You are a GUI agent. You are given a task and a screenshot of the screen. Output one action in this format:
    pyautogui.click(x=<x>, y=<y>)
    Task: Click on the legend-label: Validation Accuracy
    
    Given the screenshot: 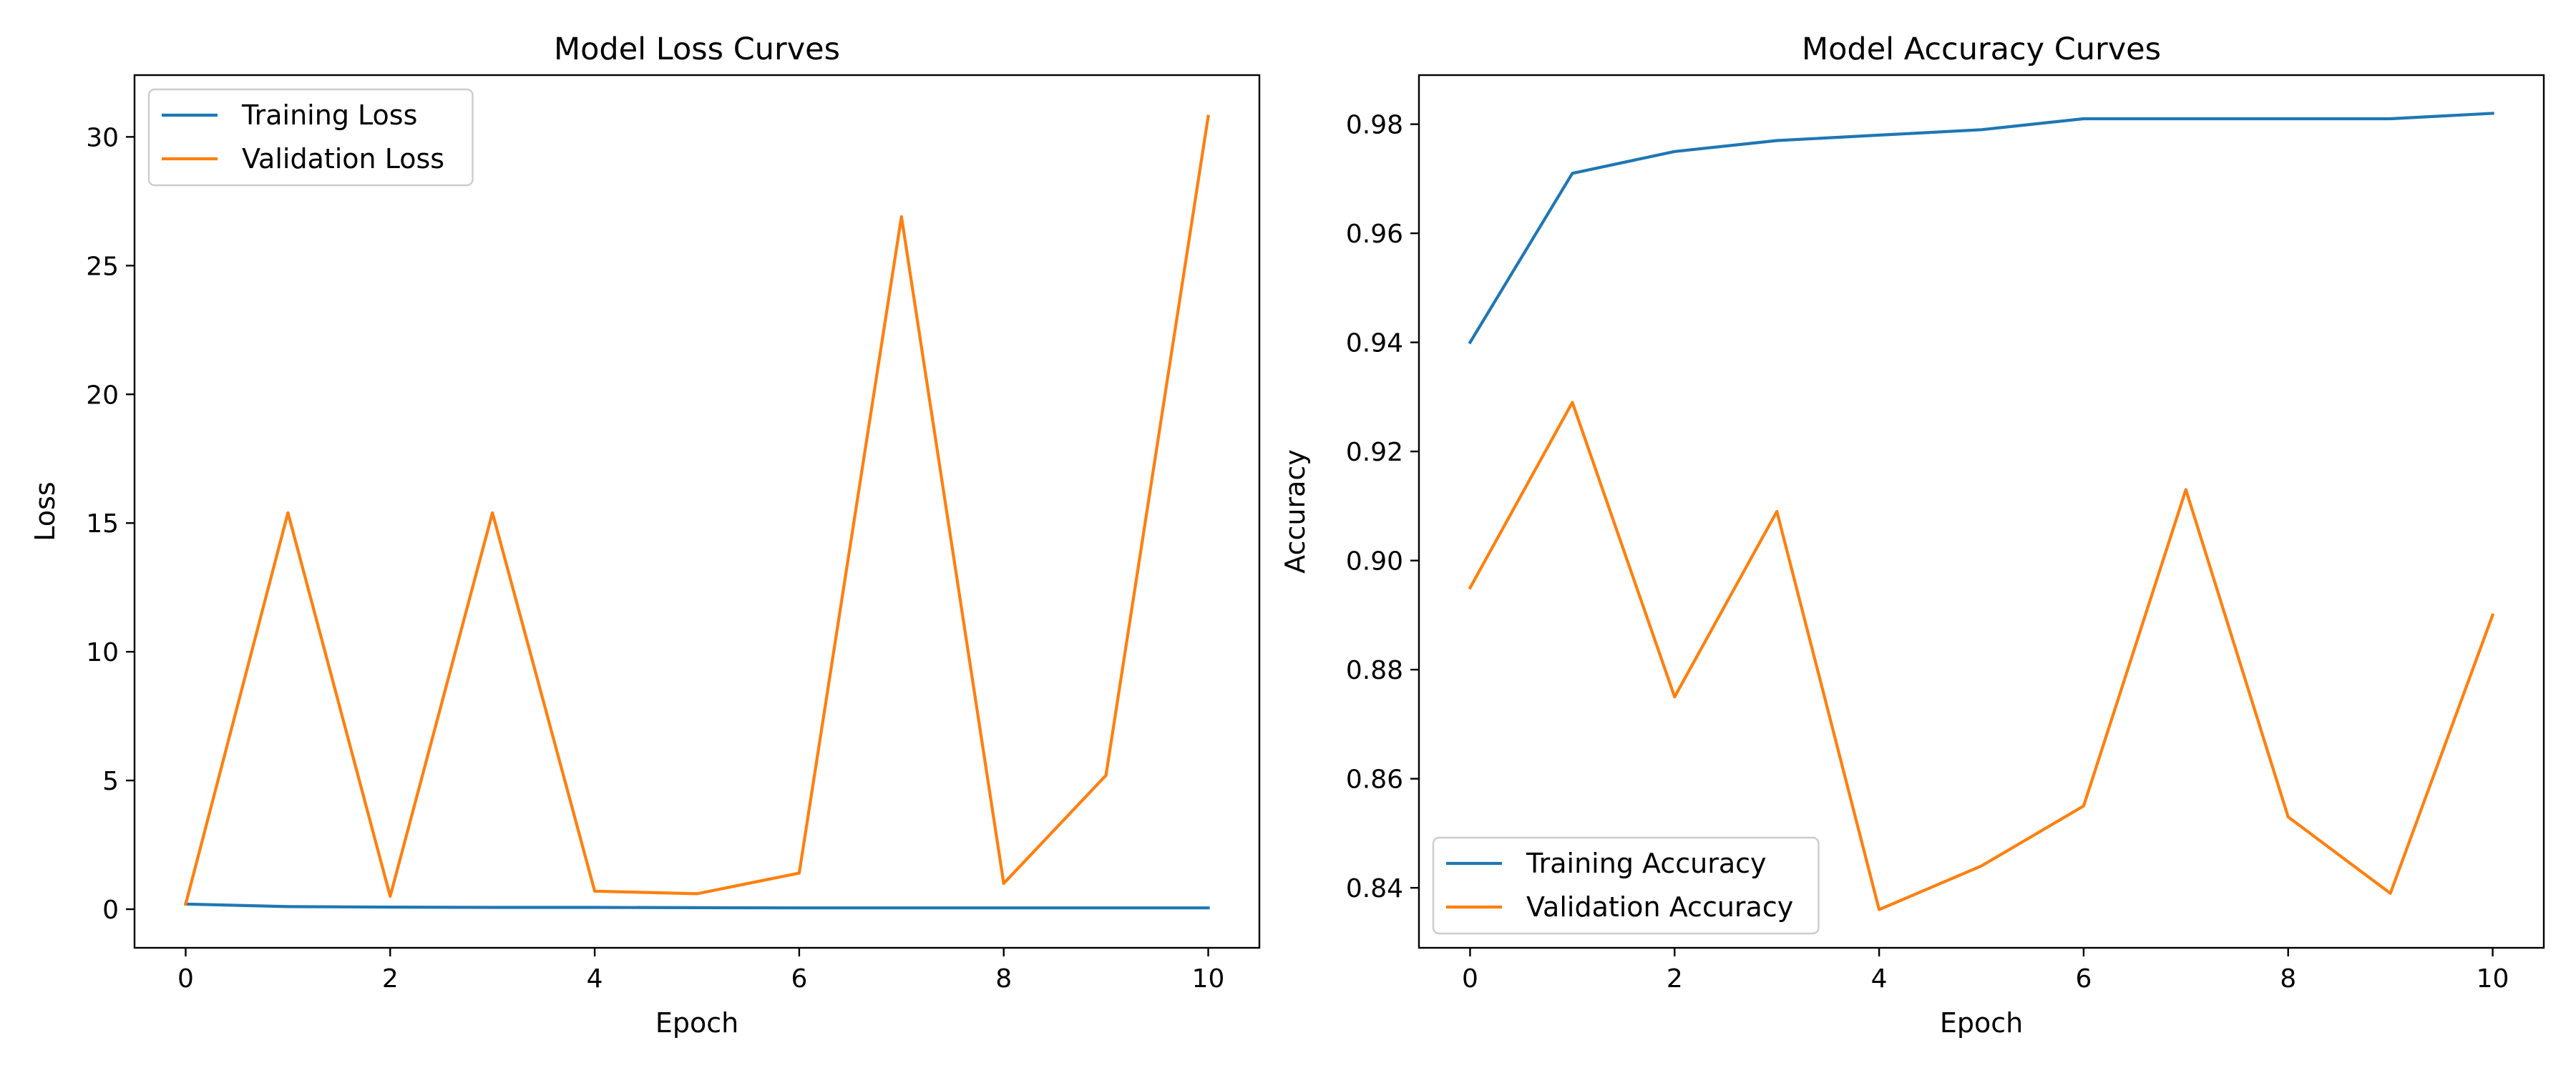 What is the action you would take?
    pyautogui.click(x=1659, y=907)
    